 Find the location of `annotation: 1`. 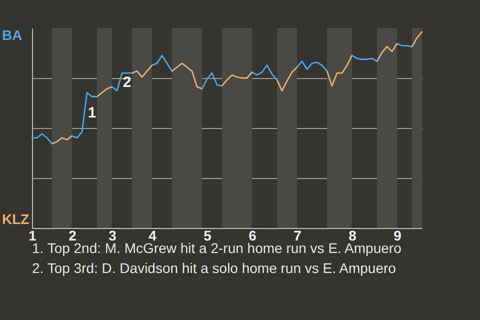

annotation: 1 is located at coordinates (92, 113).